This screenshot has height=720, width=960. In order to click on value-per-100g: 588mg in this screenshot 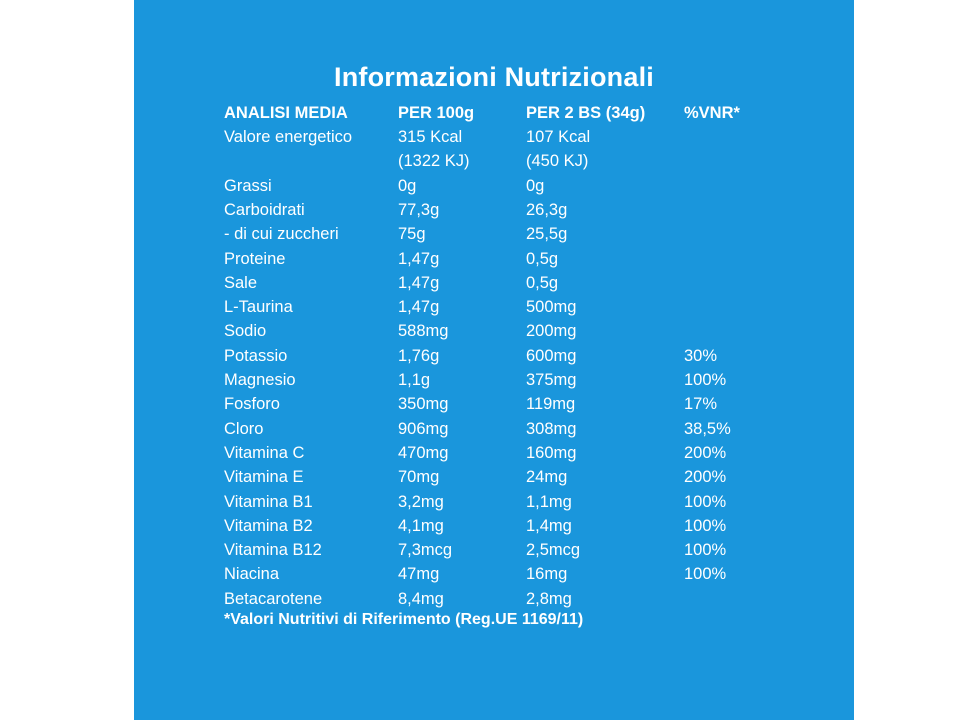, I will do `click(423, 331)`.